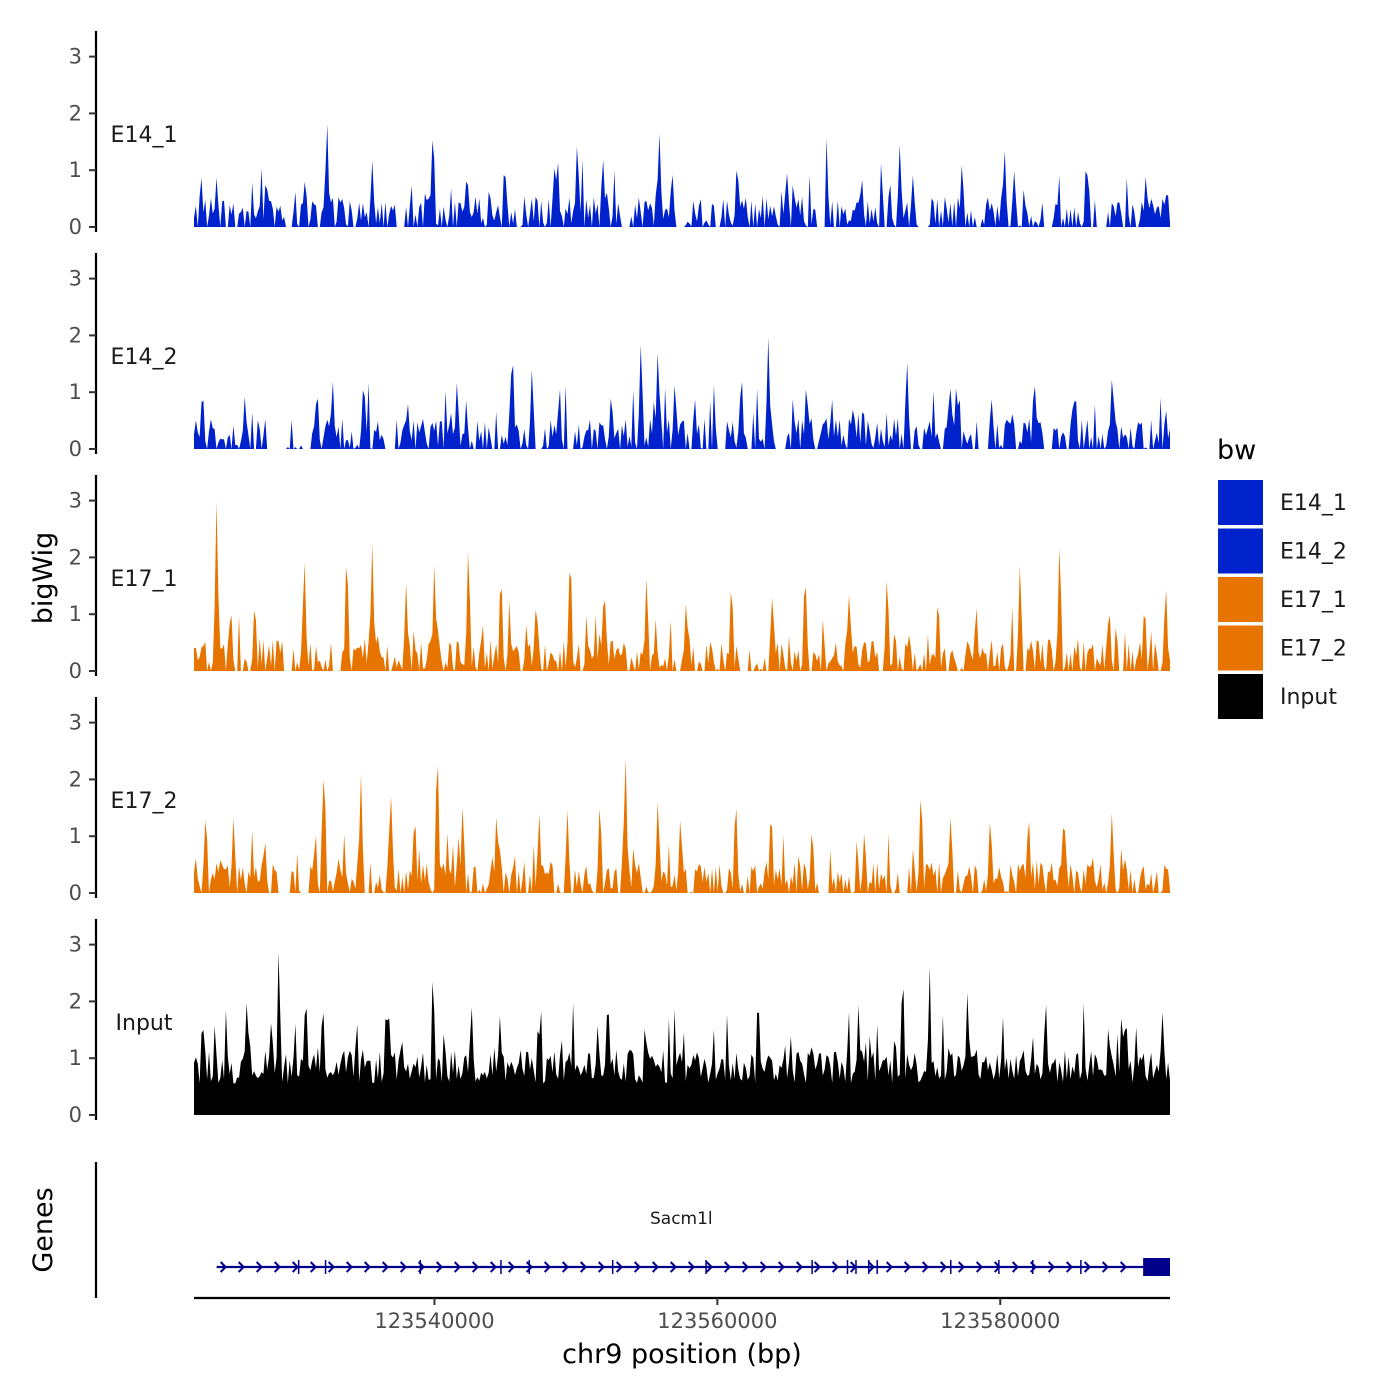  What do you see at coordinates (1277, 696) in the screenshot?
I see `legend-item-Input: Input` at bounding box center [1277, 696].